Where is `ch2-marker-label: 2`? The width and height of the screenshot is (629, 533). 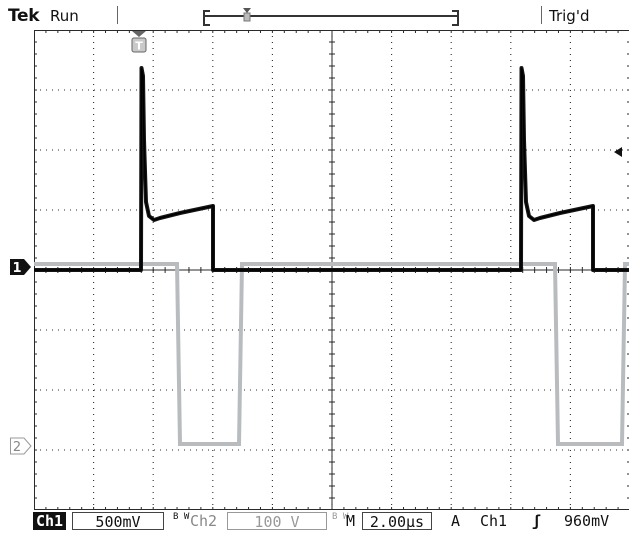 ch2-marker-label: 2 is located at coordinates (17, 447).